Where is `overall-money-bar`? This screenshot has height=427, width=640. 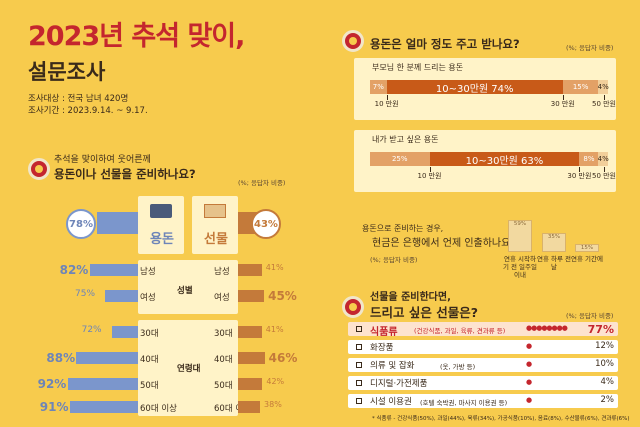 overall-money-bar is located at coordinates (117, 223).